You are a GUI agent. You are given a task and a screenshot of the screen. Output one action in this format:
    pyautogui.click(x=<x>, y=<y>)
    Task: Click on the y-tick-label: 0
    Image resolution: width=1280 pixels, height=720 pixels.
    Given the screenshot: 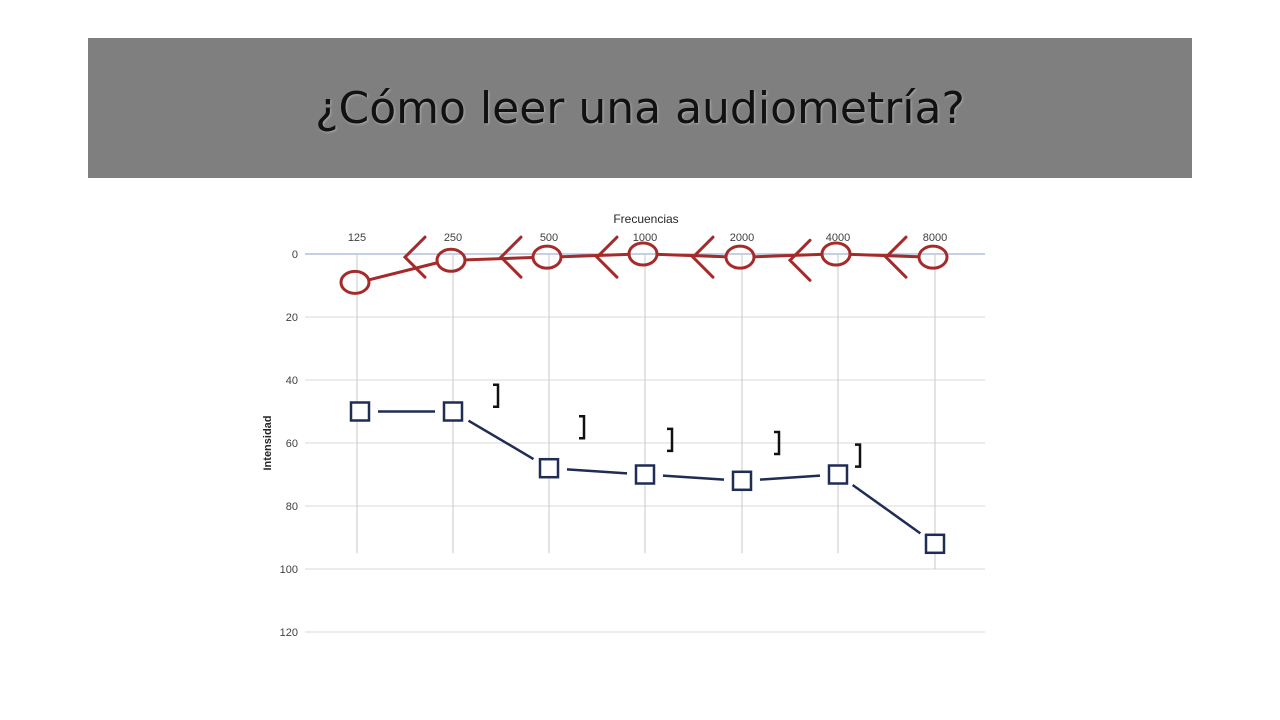 What is the action you would take?
    pyautogui.click(x=295, y=255)
    